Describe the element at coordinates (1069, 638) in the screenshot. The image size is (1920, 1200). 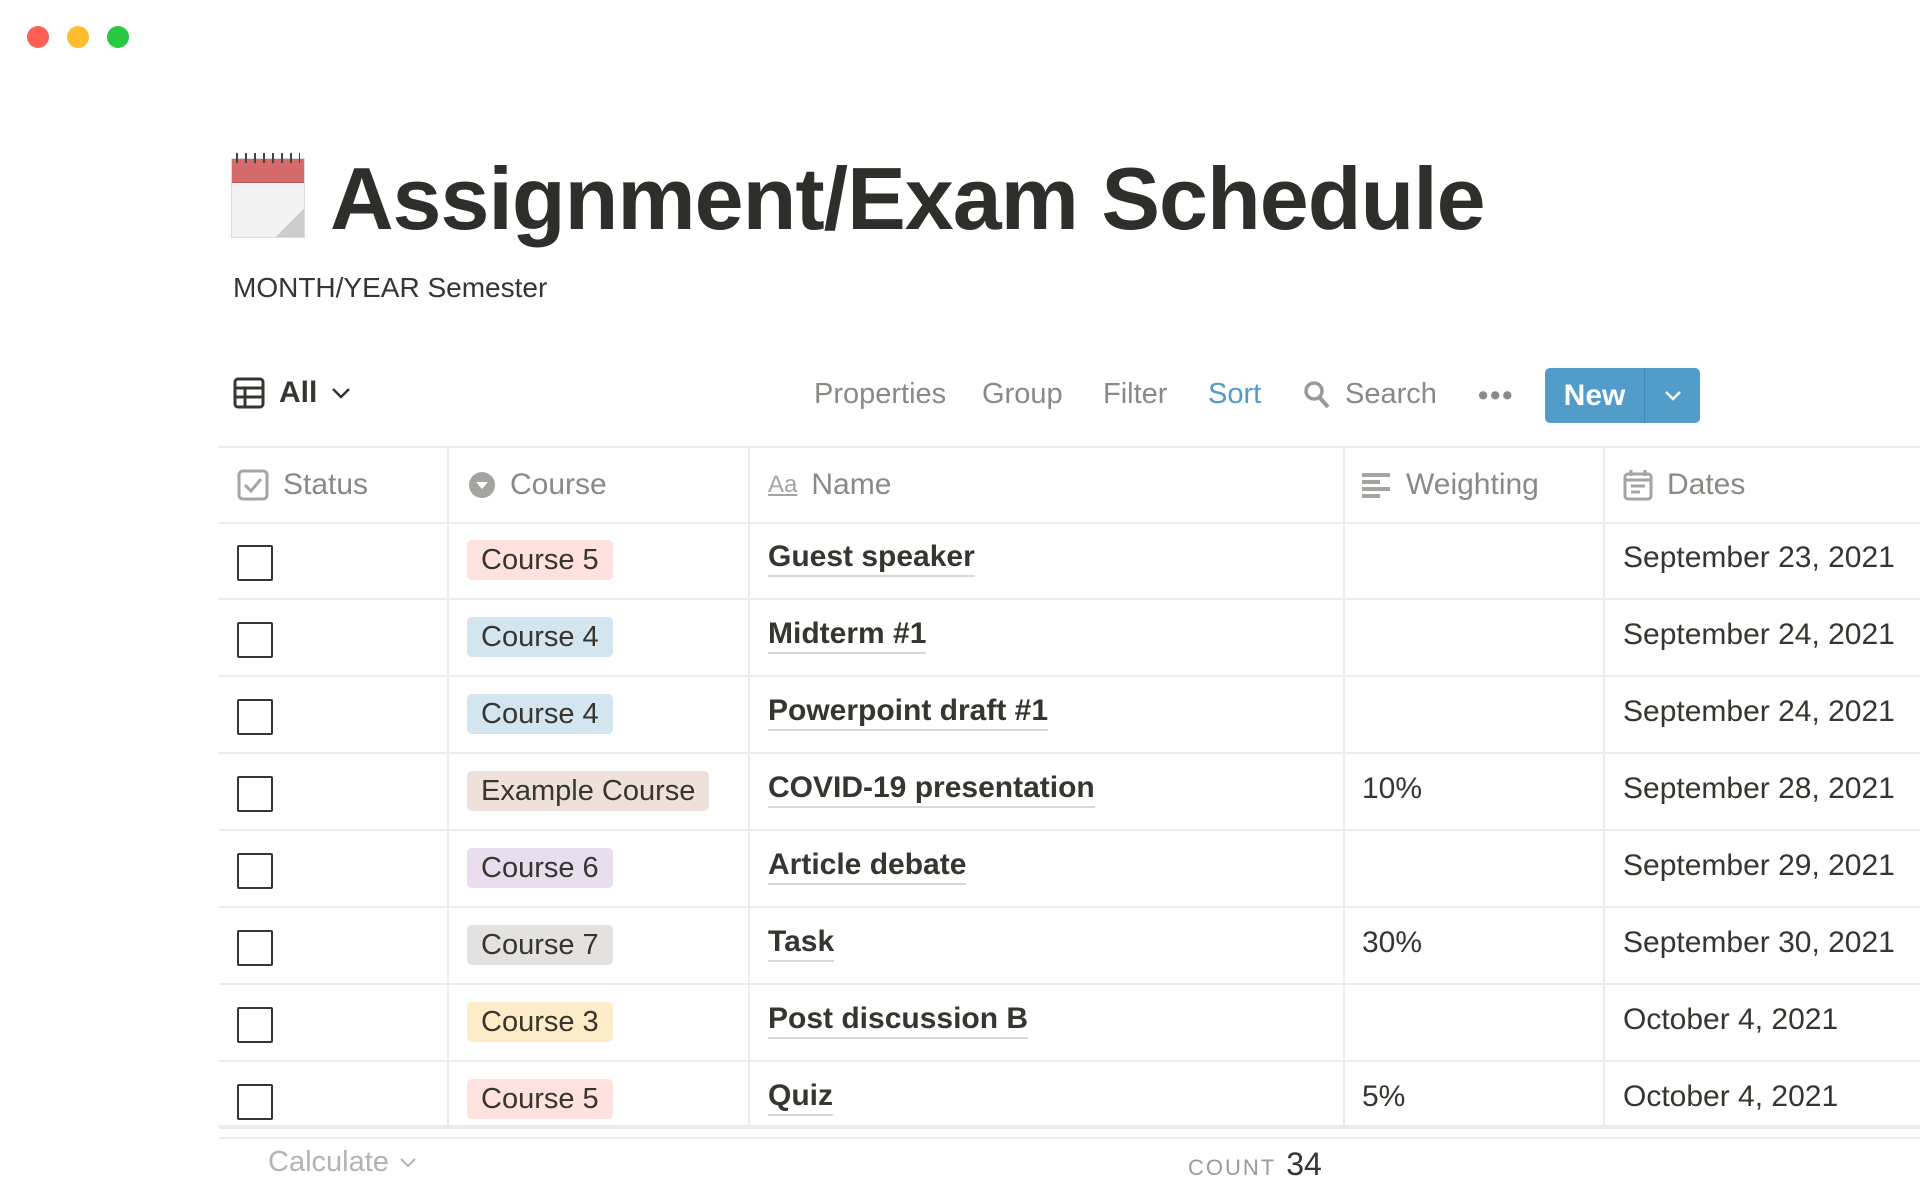
I see `table-row: Course 4 Midterm #1 September 24, 2021` at that location.